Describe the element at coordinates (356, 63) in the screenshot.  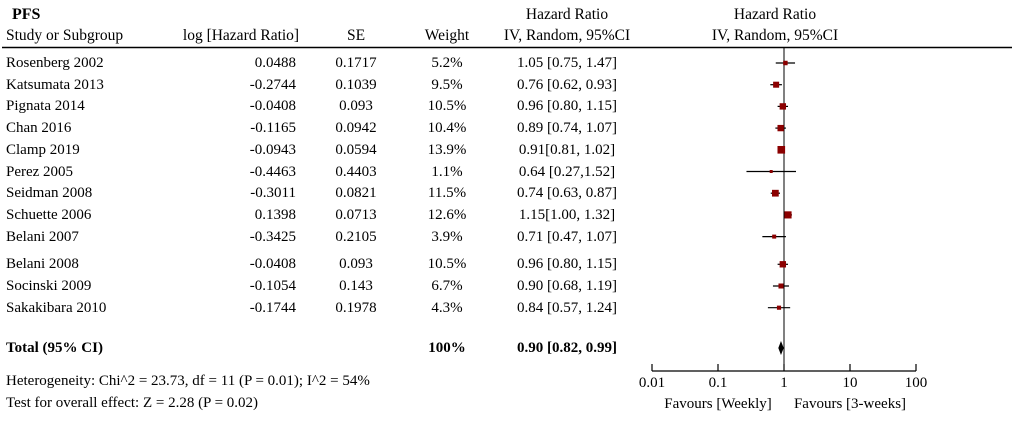
I see `study-se: 0.1717` at that location.